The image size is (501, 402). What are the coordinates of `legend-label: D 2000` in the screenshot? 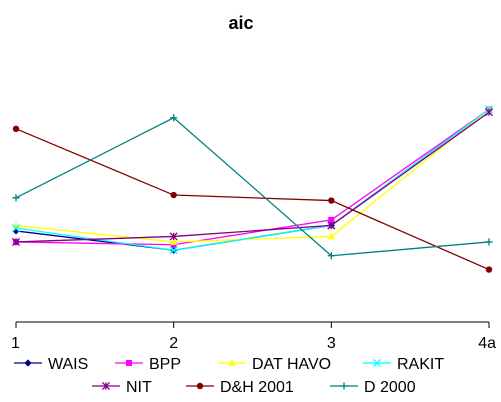 It's located at (390, 387).